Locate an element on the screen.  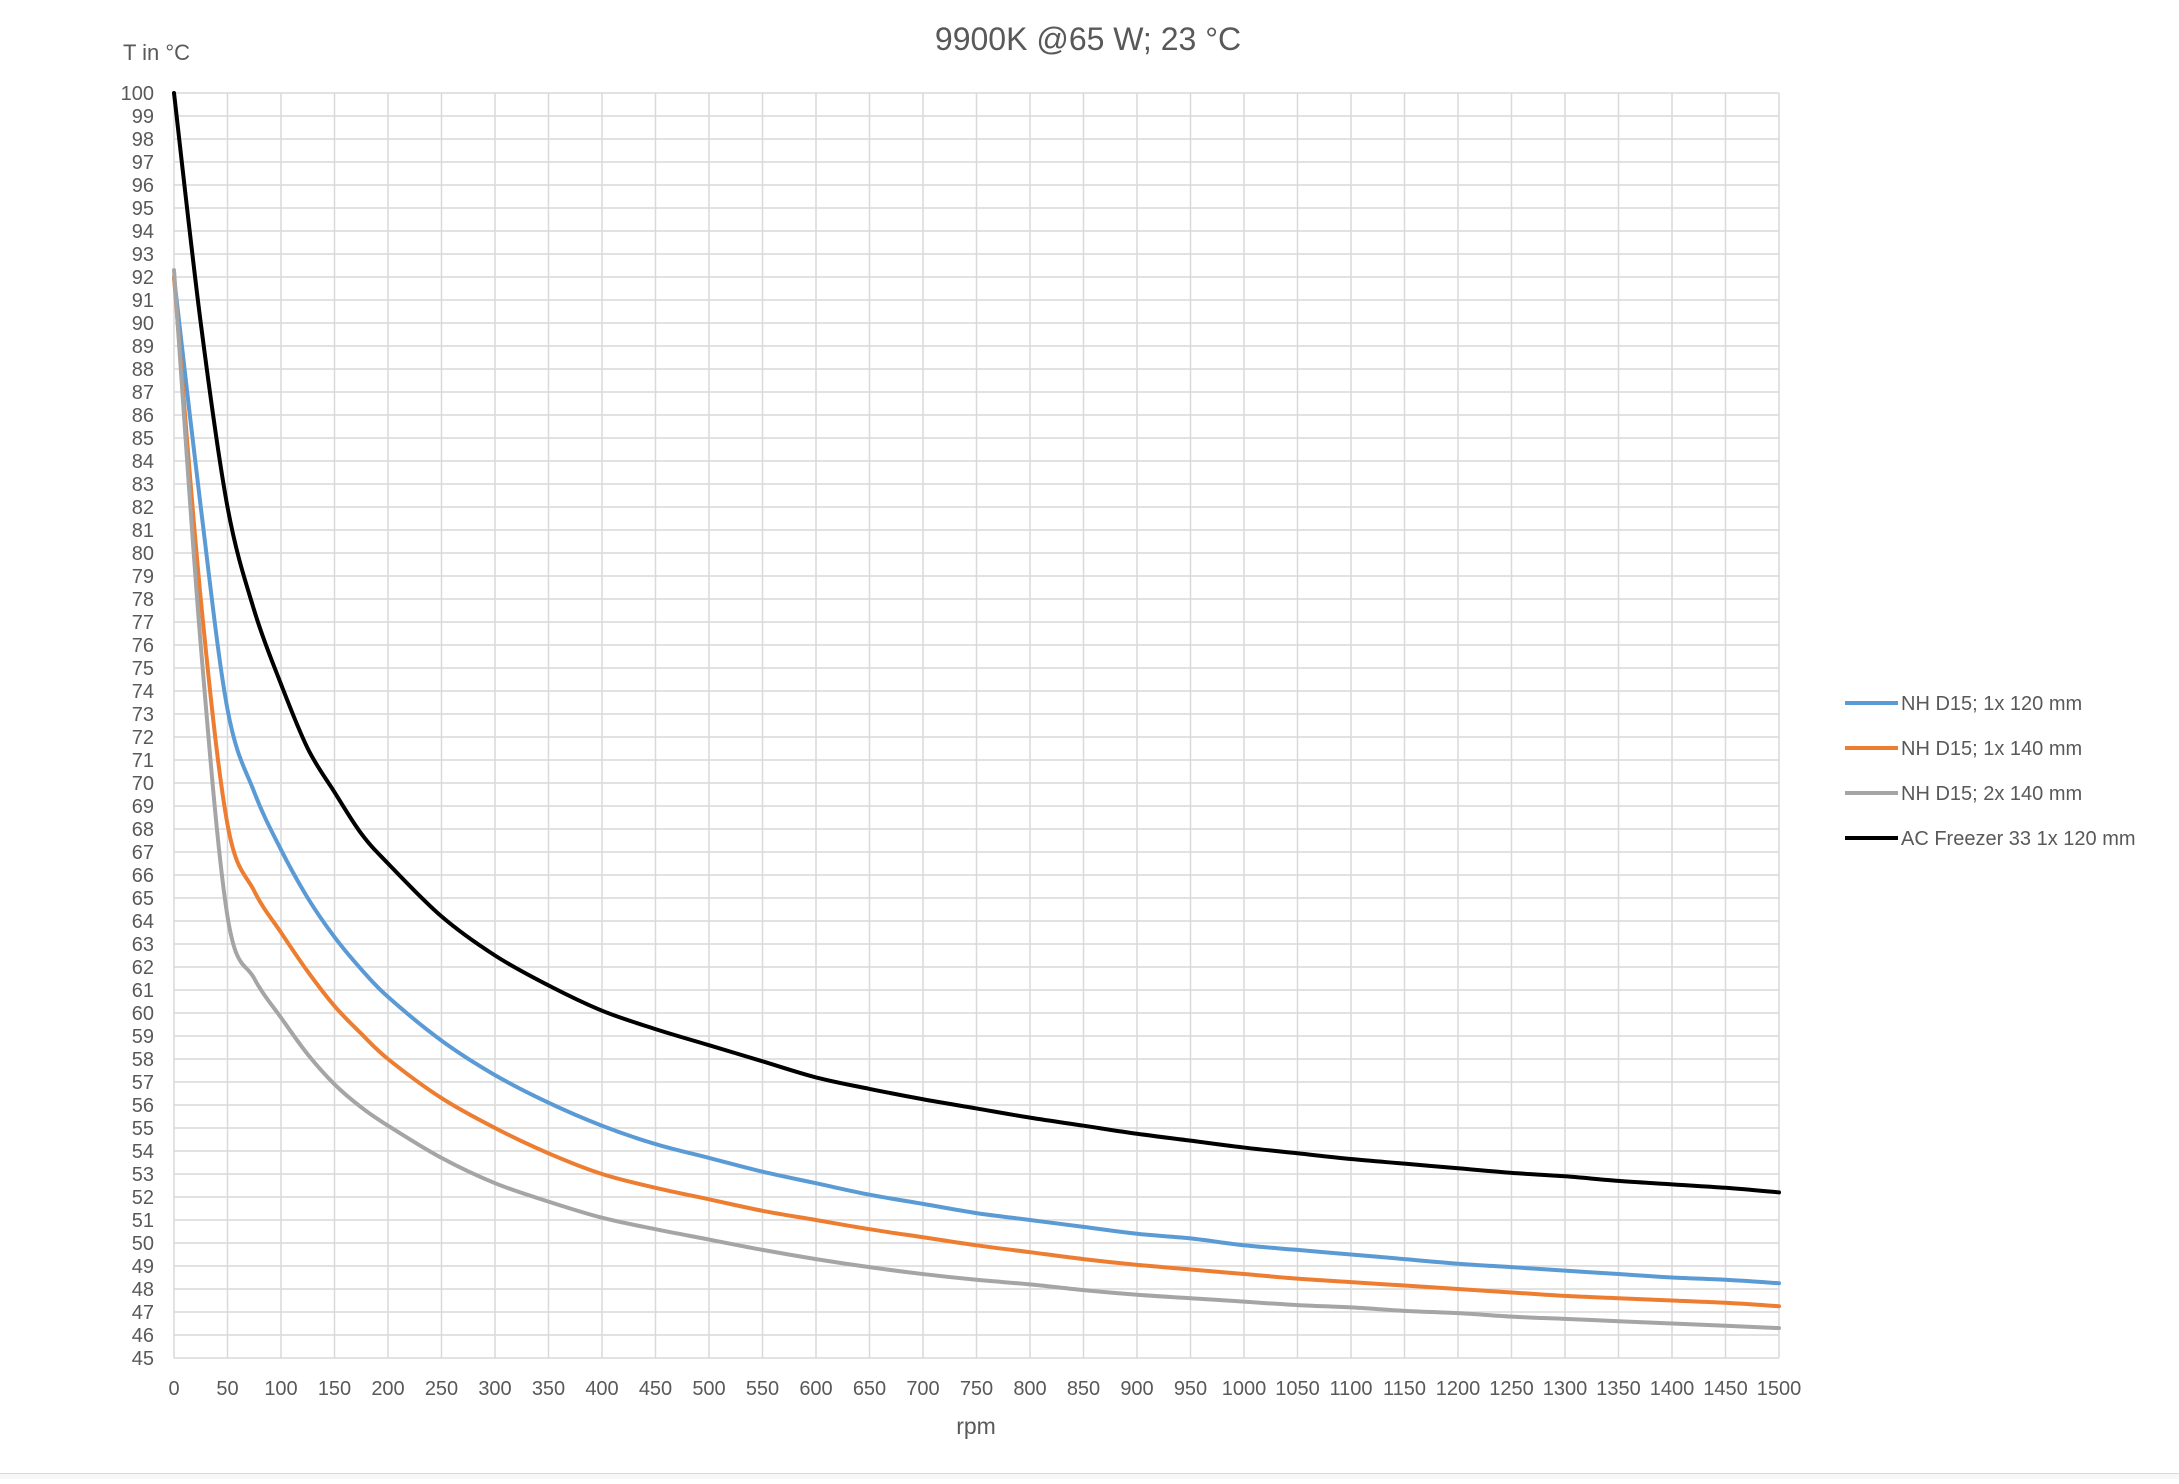
x-tick-label: 1400 is located at coordinates (1672, 1389).